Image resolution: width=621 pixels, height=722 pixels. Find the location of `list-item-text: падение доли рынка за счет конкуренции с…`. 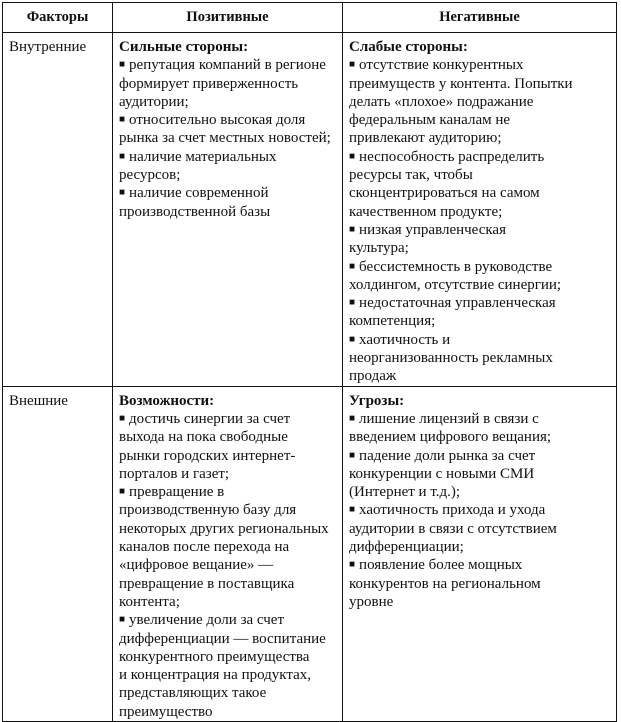

list-item-text: падение доли рынка за счет конкуренции с… is located at coordinates (442, 474).